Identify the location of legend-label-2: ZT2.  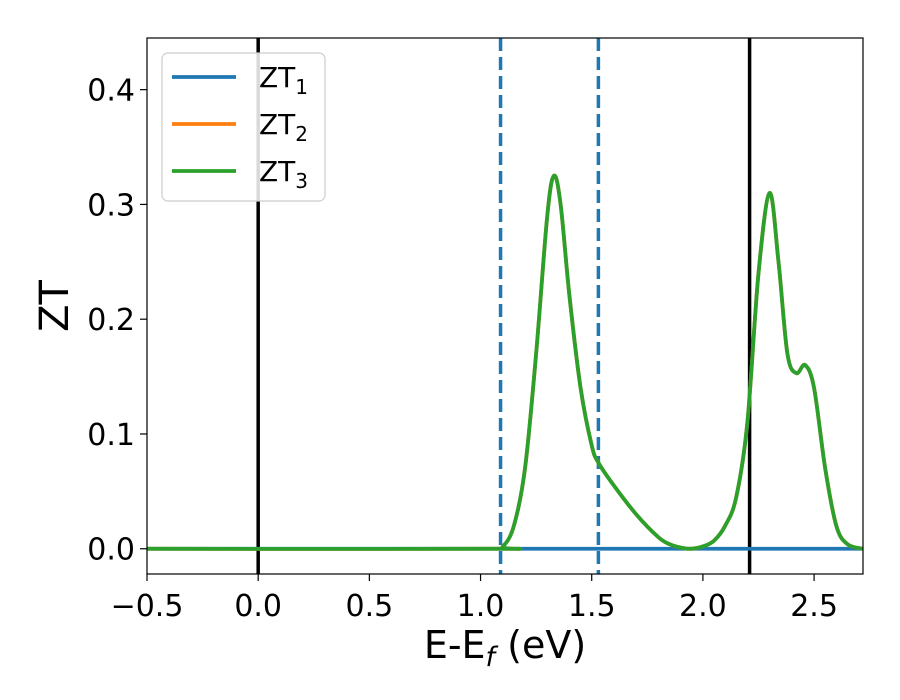
(283, 127).